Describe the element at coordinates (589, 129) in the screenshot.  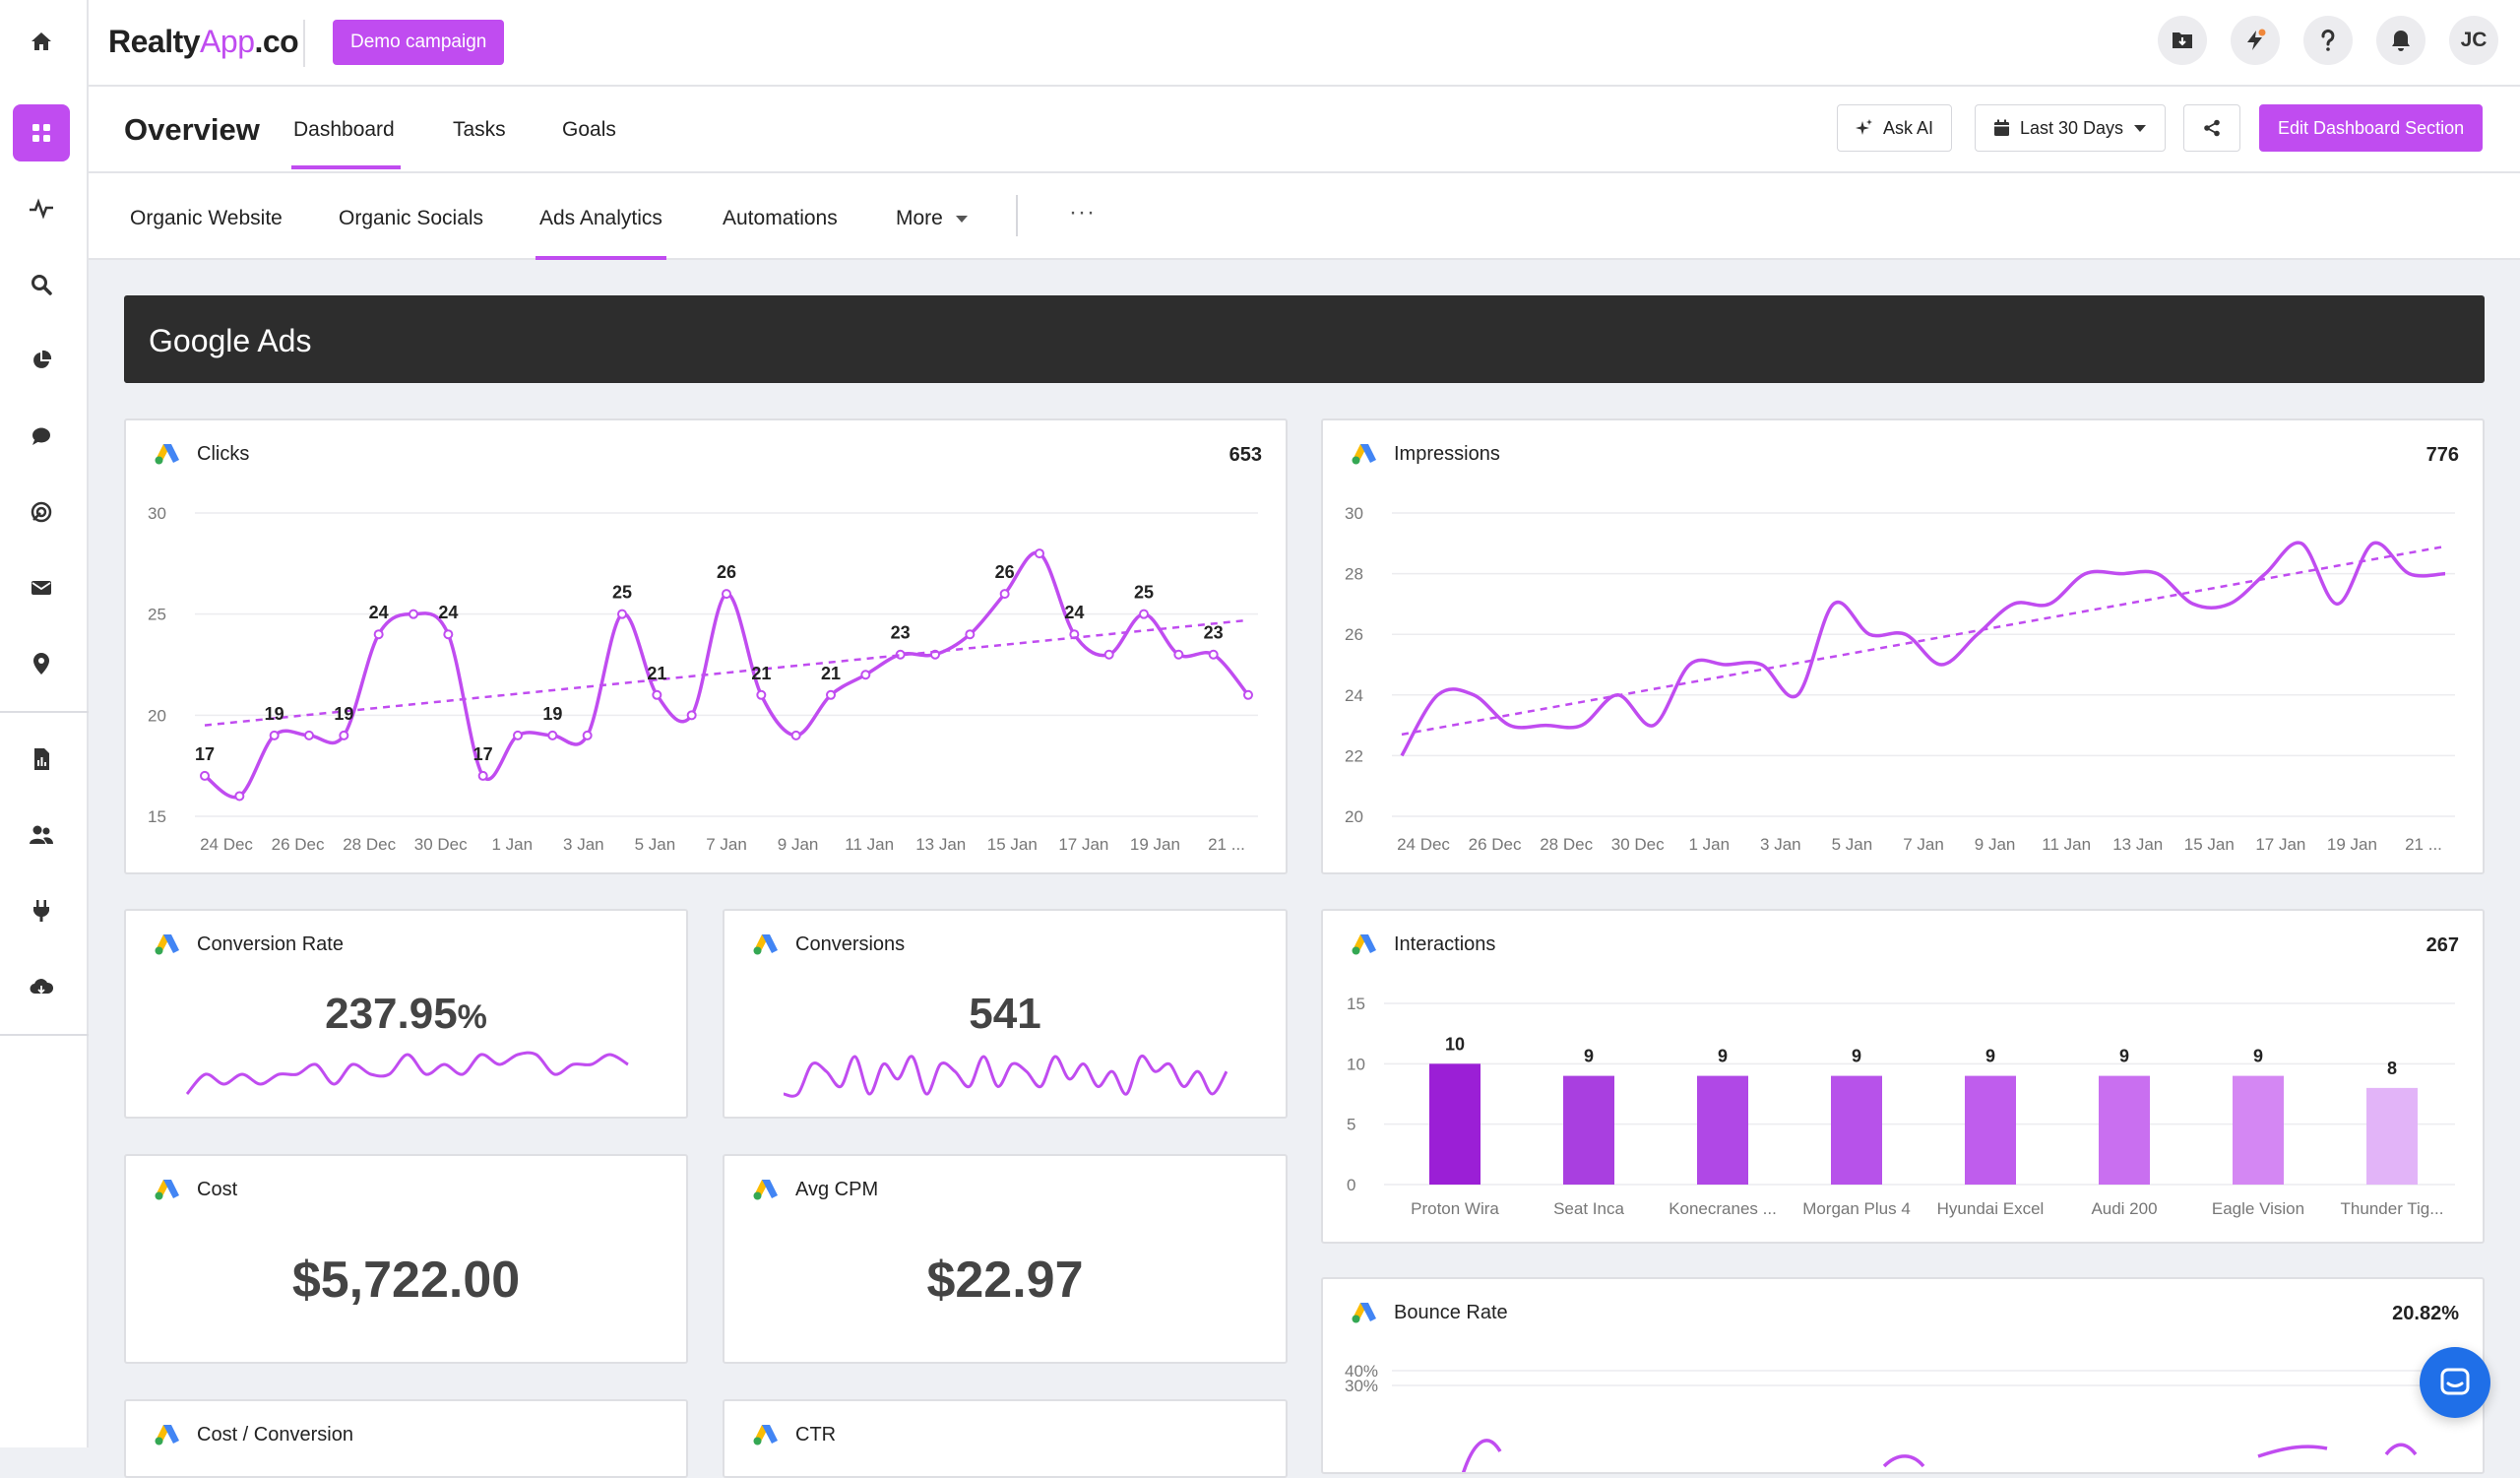
I see `tab-goals: Goals` at that location.